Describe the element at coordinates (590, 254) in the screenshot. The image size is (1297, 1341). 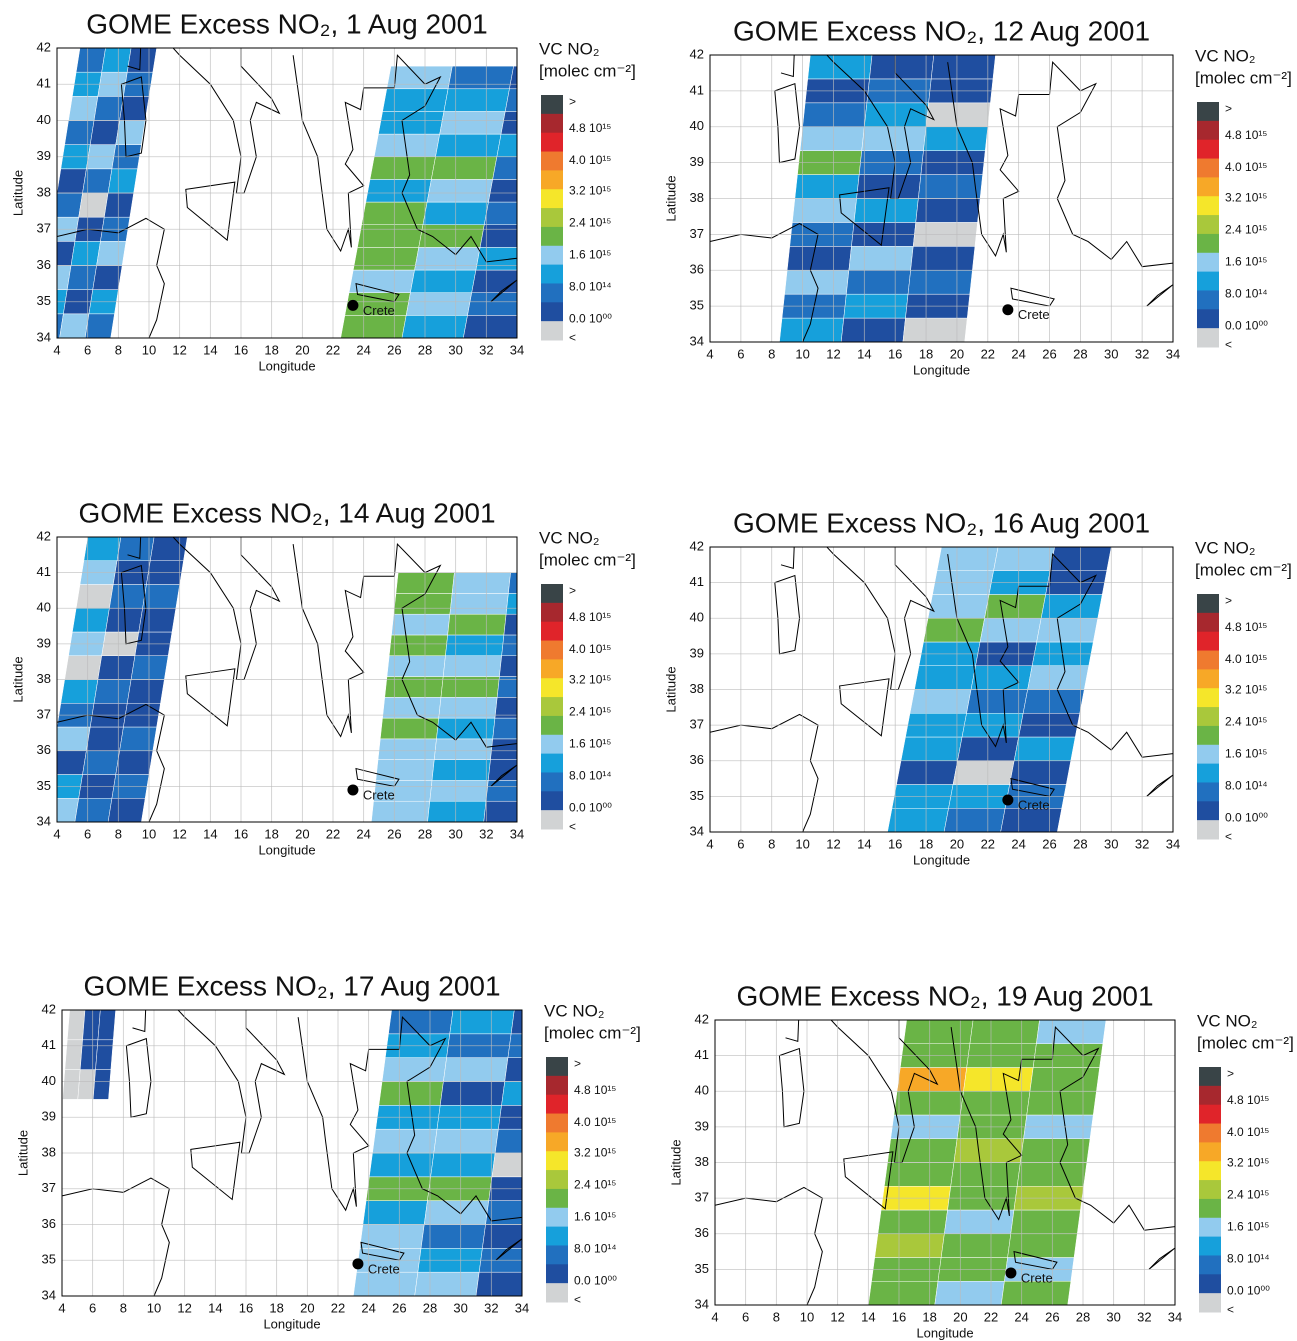
I see `colorbar-label: 1.6 10¹⁵` at that location.